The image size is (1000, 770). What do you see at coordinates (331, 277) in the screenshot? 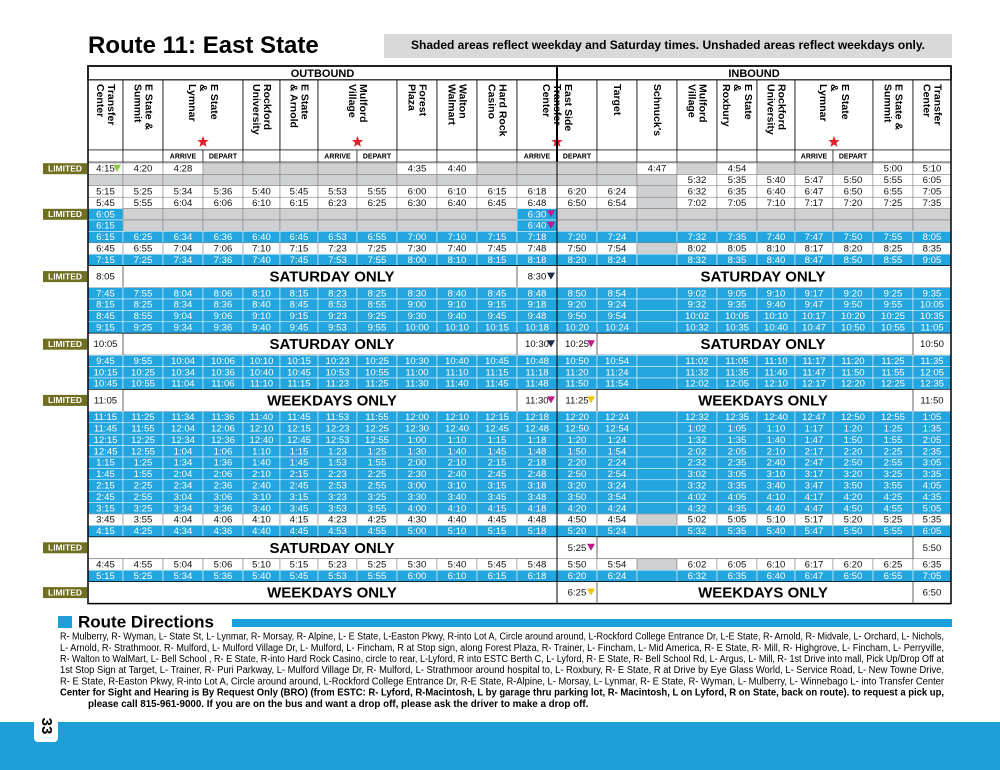
I see `service-note: SATURDAY ONLY` at bounding box center [331, 277].